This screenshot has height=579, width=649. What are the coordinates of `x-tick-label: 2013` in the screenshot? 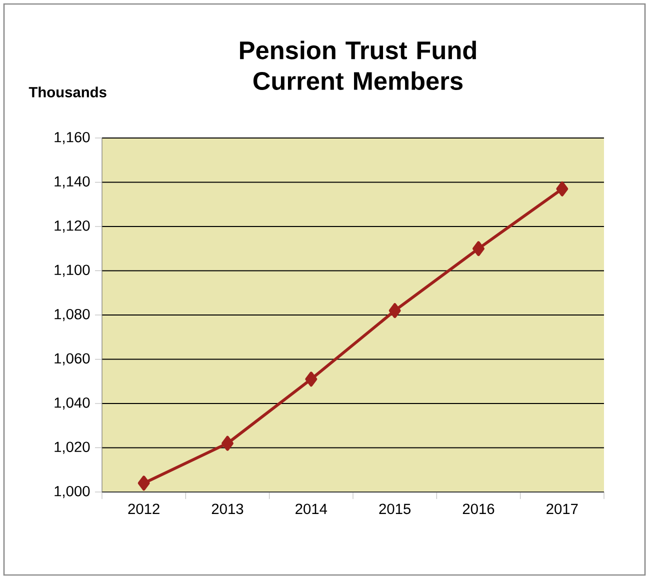 It's located at (228, 509).